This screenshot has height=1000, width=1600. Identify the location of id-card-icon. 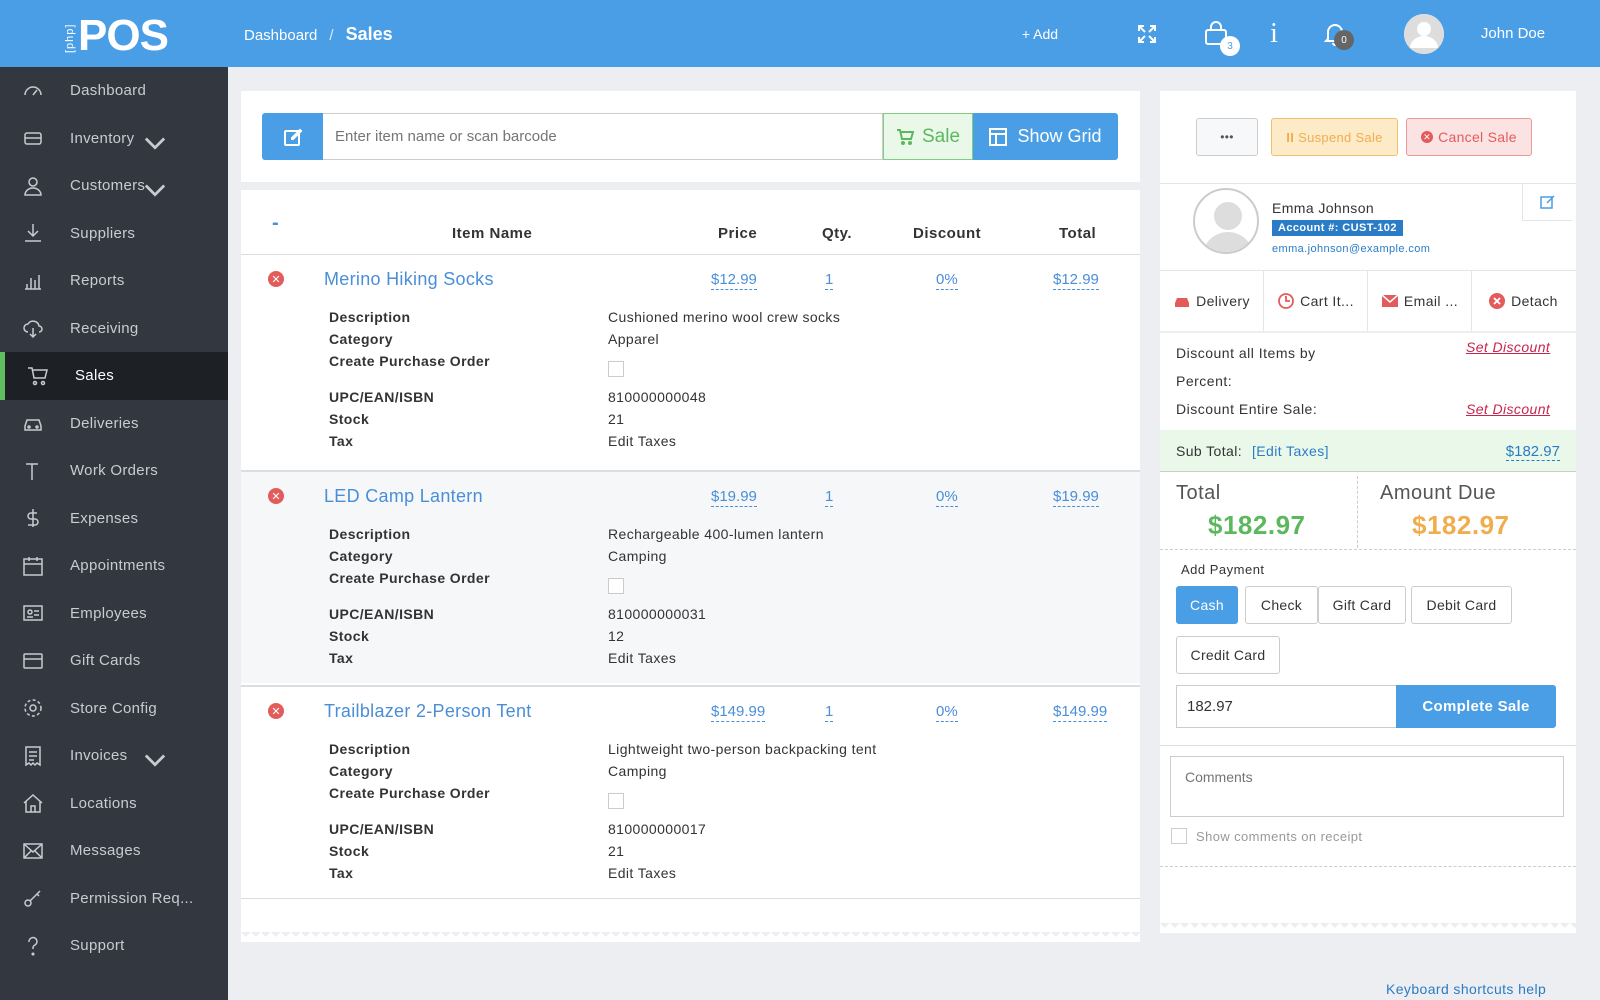
(33, 613).